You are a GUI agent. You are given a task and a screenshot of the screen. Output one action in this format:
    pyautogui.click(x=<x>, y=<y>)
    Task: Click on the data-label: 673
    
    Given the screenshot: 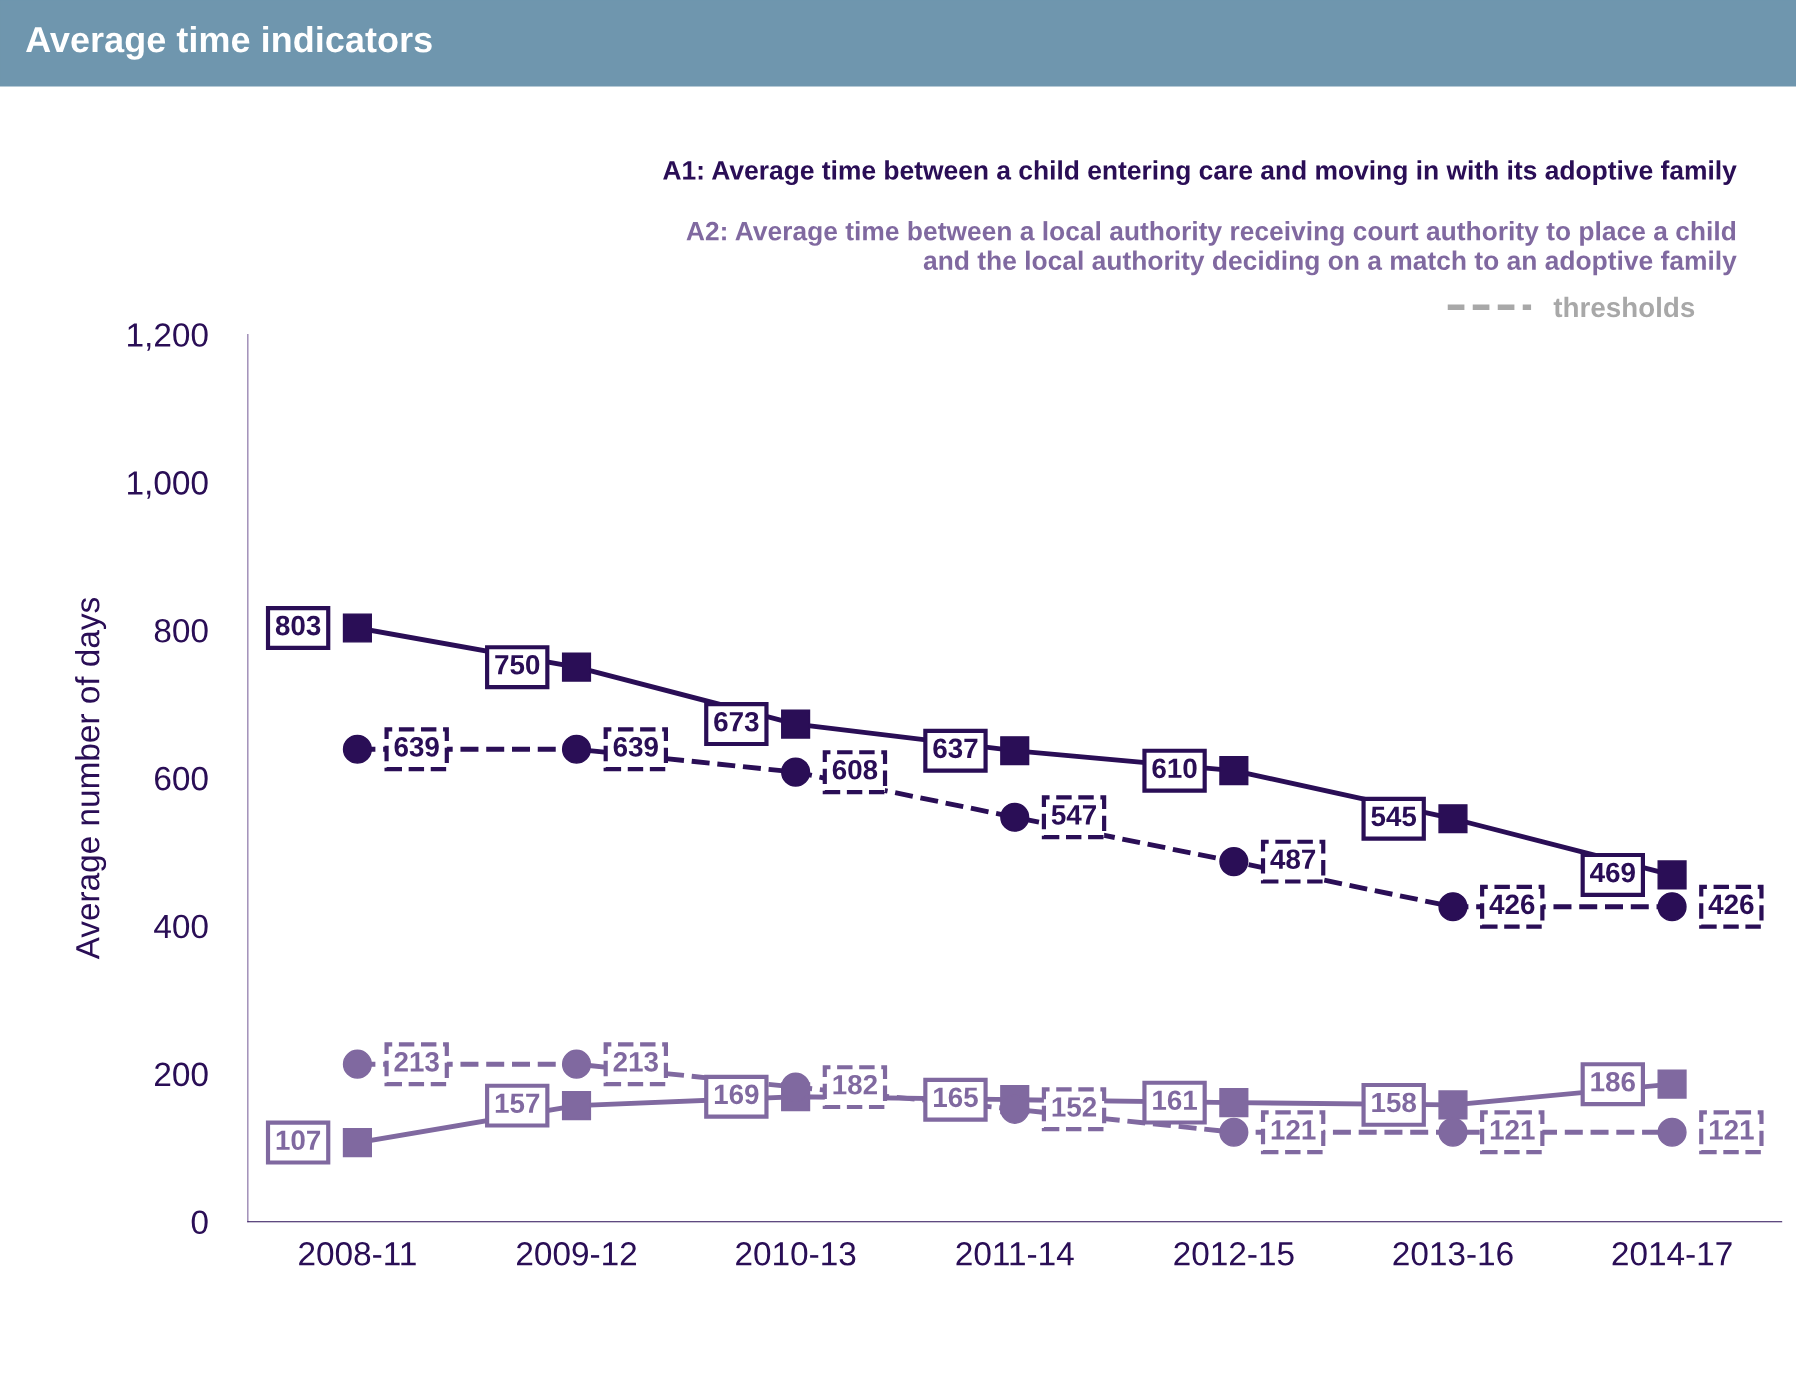 What is the action you would take?
    pyautogui.click(x=736, y=721)
    